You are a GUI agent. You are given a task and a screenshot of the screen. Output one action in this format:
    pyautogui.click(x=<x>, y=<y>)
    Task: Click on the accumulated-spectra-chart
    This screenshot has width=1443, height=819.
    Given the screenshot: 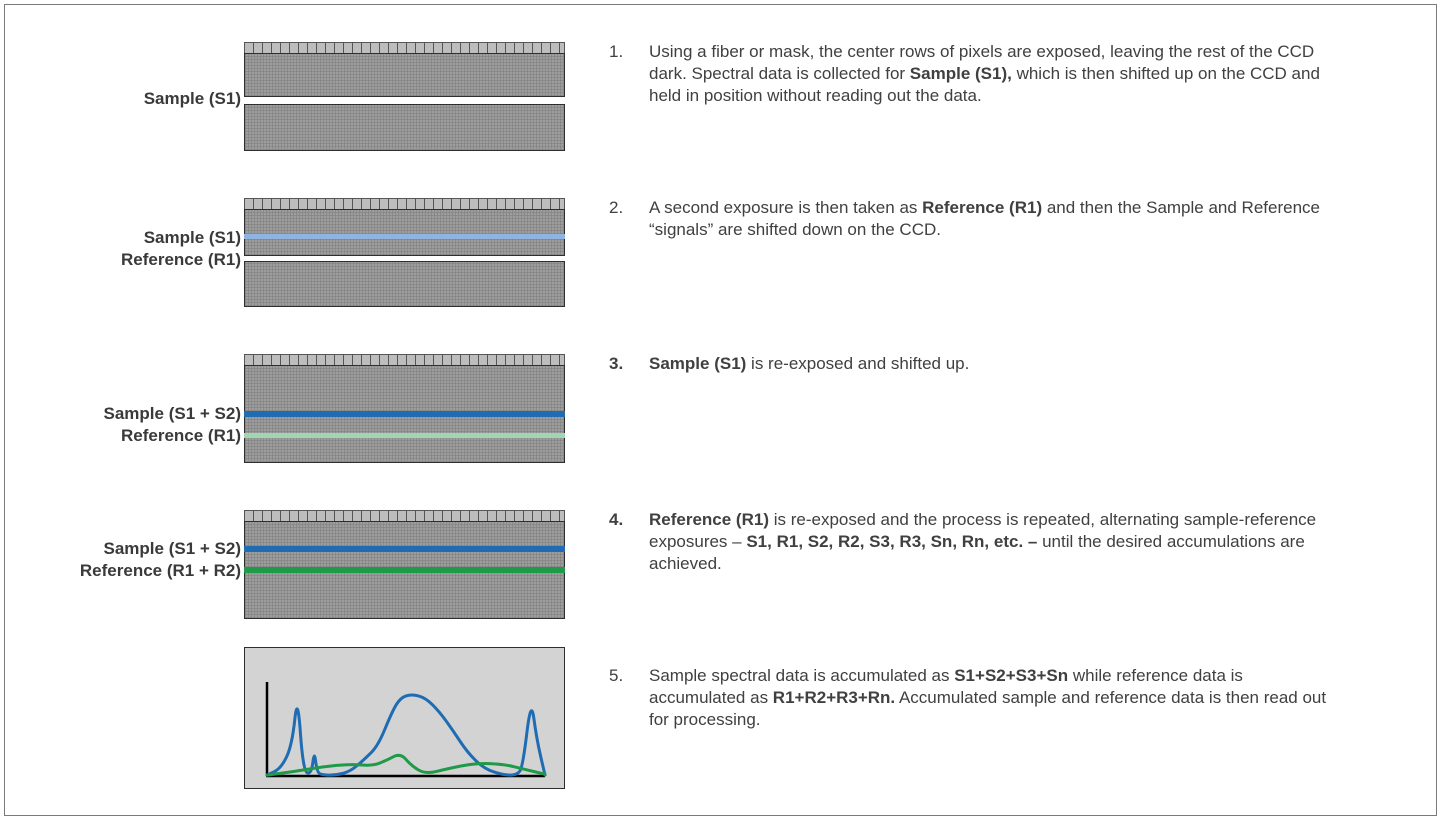 What is the action you would take?
    pyautogui.click(x=404, y=718)
    